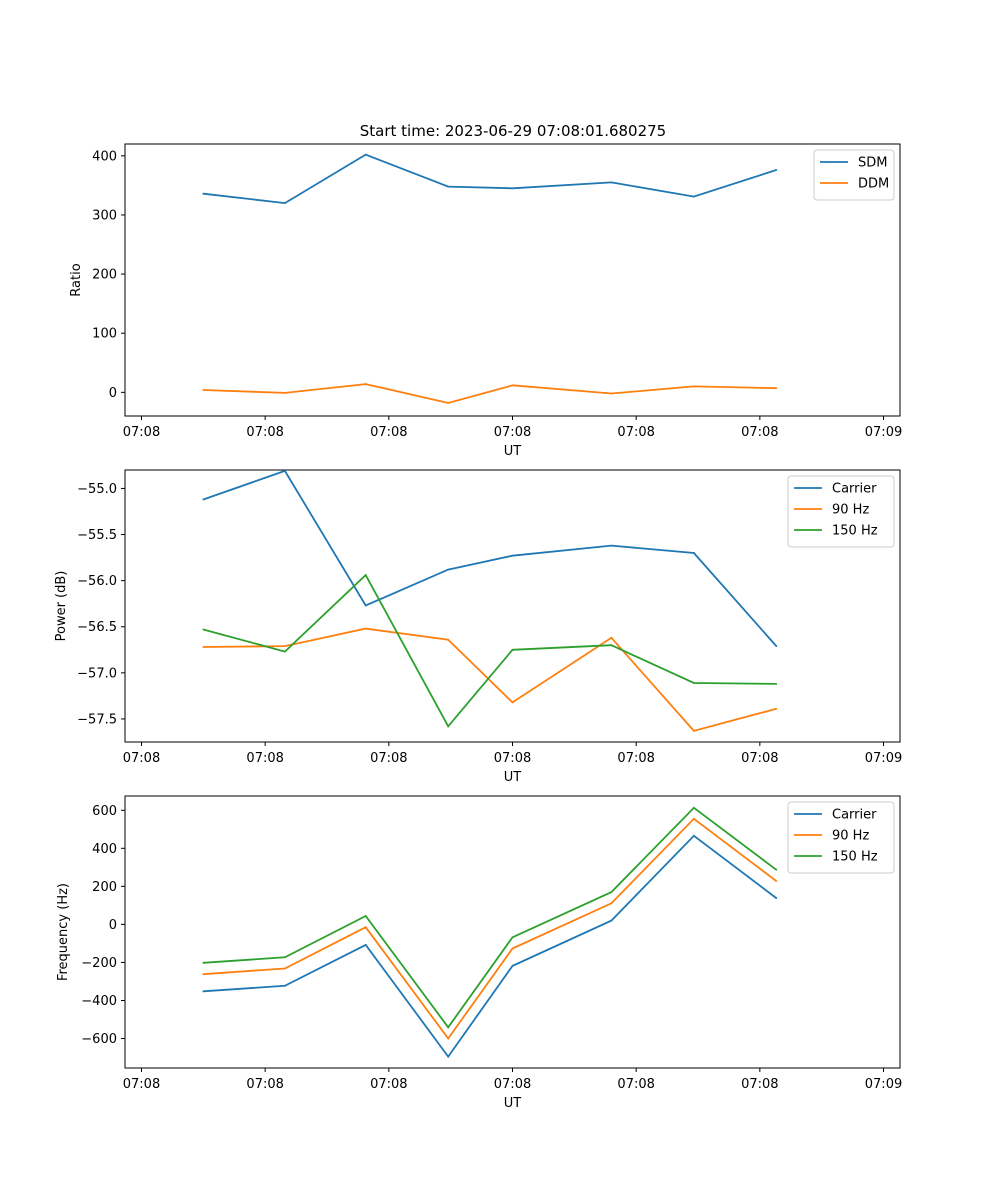 Image resolution: width=1000 pixels, height=1200 pixels. Describe the element at coordinates (113, 925) in the screenshot. I see `y-tick-label: 0` at that location.